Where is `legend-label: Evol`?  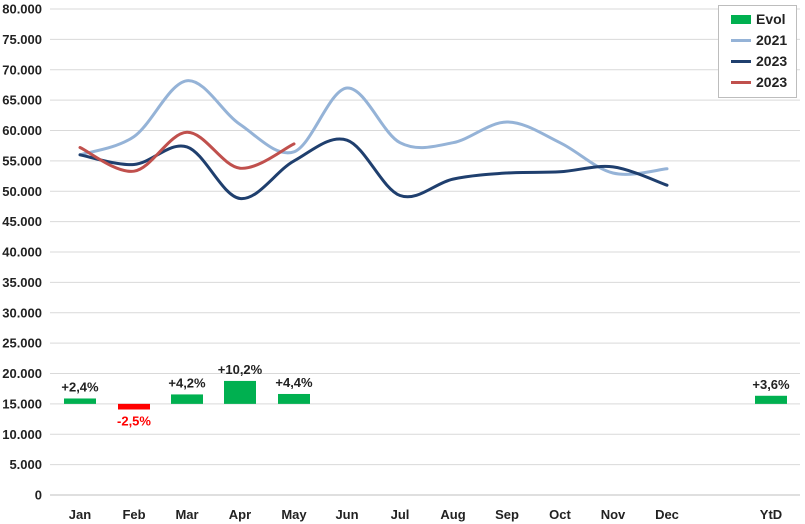
legend-label: Evol is located at coordinates (771, 19).